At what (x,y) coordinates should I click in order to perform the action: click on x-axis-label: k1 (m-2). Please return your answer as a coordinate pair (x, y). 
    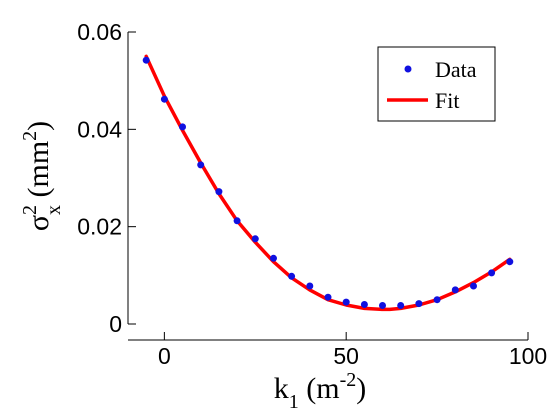
    Looking at the image, I should click on (320, 391).